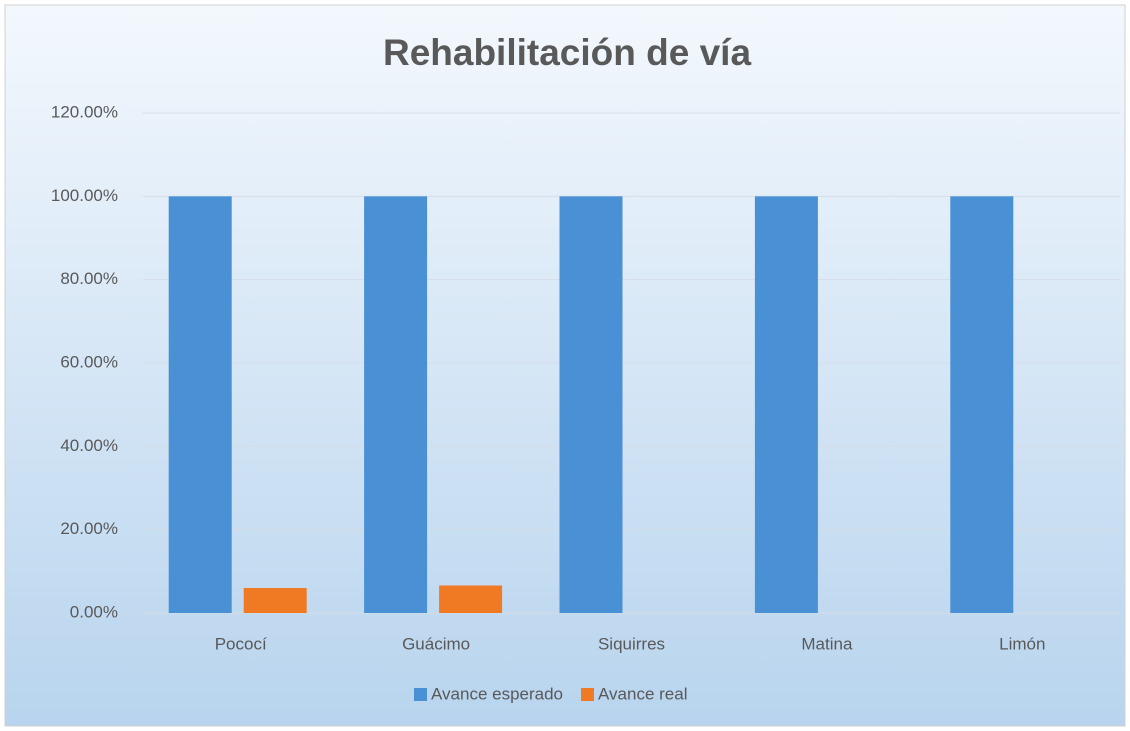 The image size is (1130, 731). I want to click on y-tick-label: 60.00%, so click(89, 361).